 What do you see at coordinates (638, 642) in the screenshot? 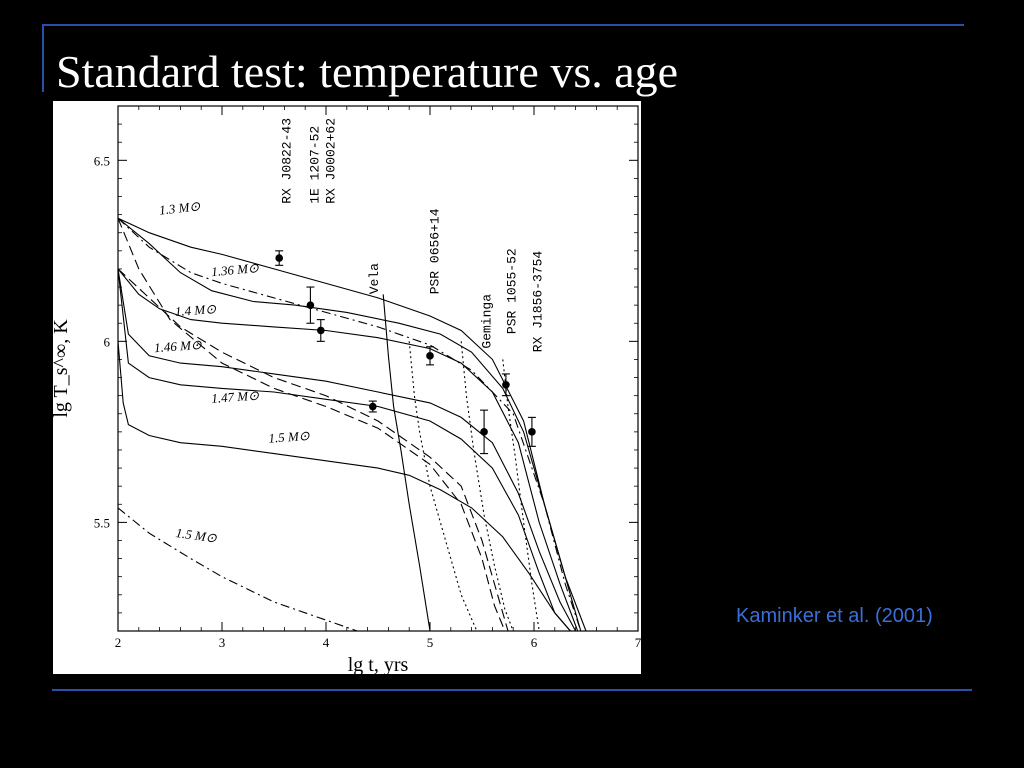
I see `x-tick-label: 7` at bounding box center [638, 642].